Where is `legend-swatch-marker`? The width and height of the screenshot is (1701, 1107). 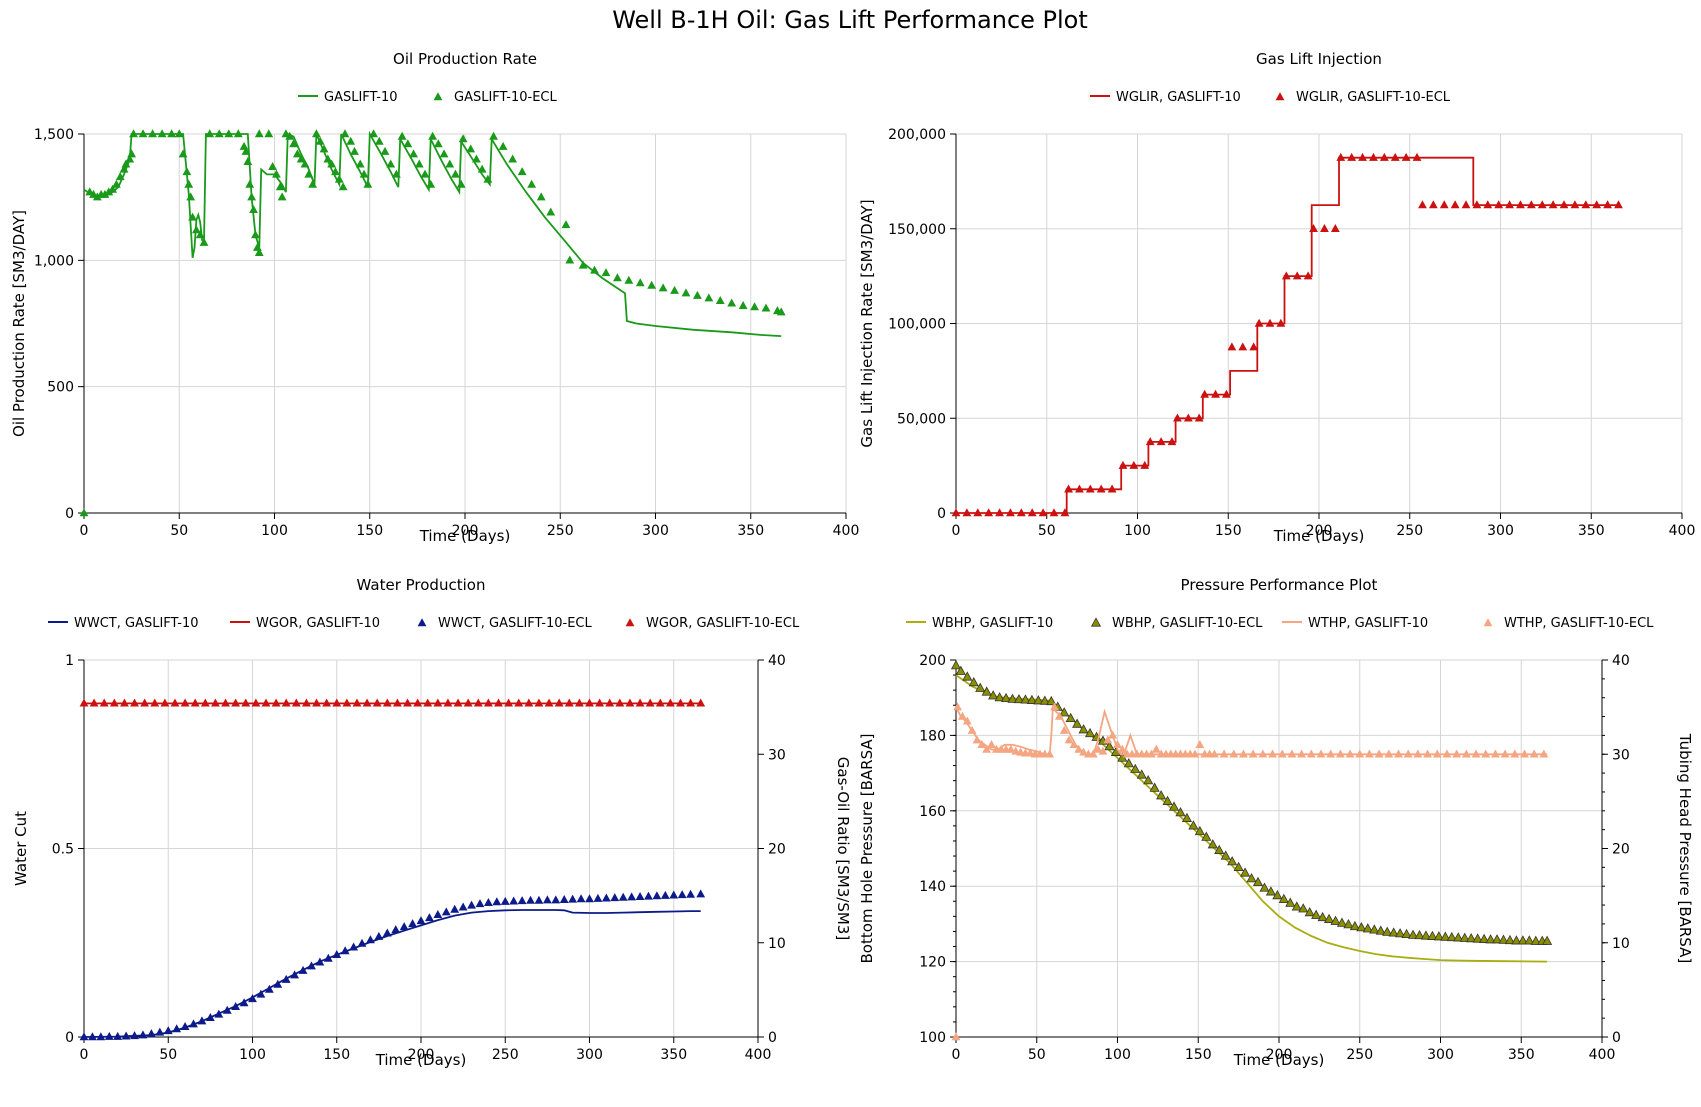
legend-swatch-marker is located at coordinates (1488, 622).